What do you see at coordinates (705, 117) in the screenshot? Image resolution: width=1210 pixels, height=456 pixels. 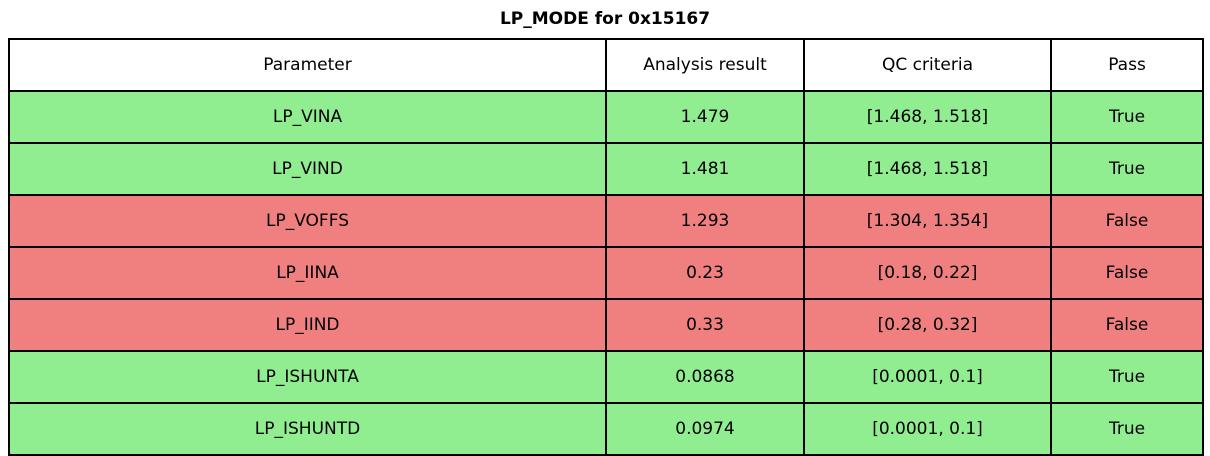 I see `cell-analysis-result: 1.479` at bounding box center [705, 117].